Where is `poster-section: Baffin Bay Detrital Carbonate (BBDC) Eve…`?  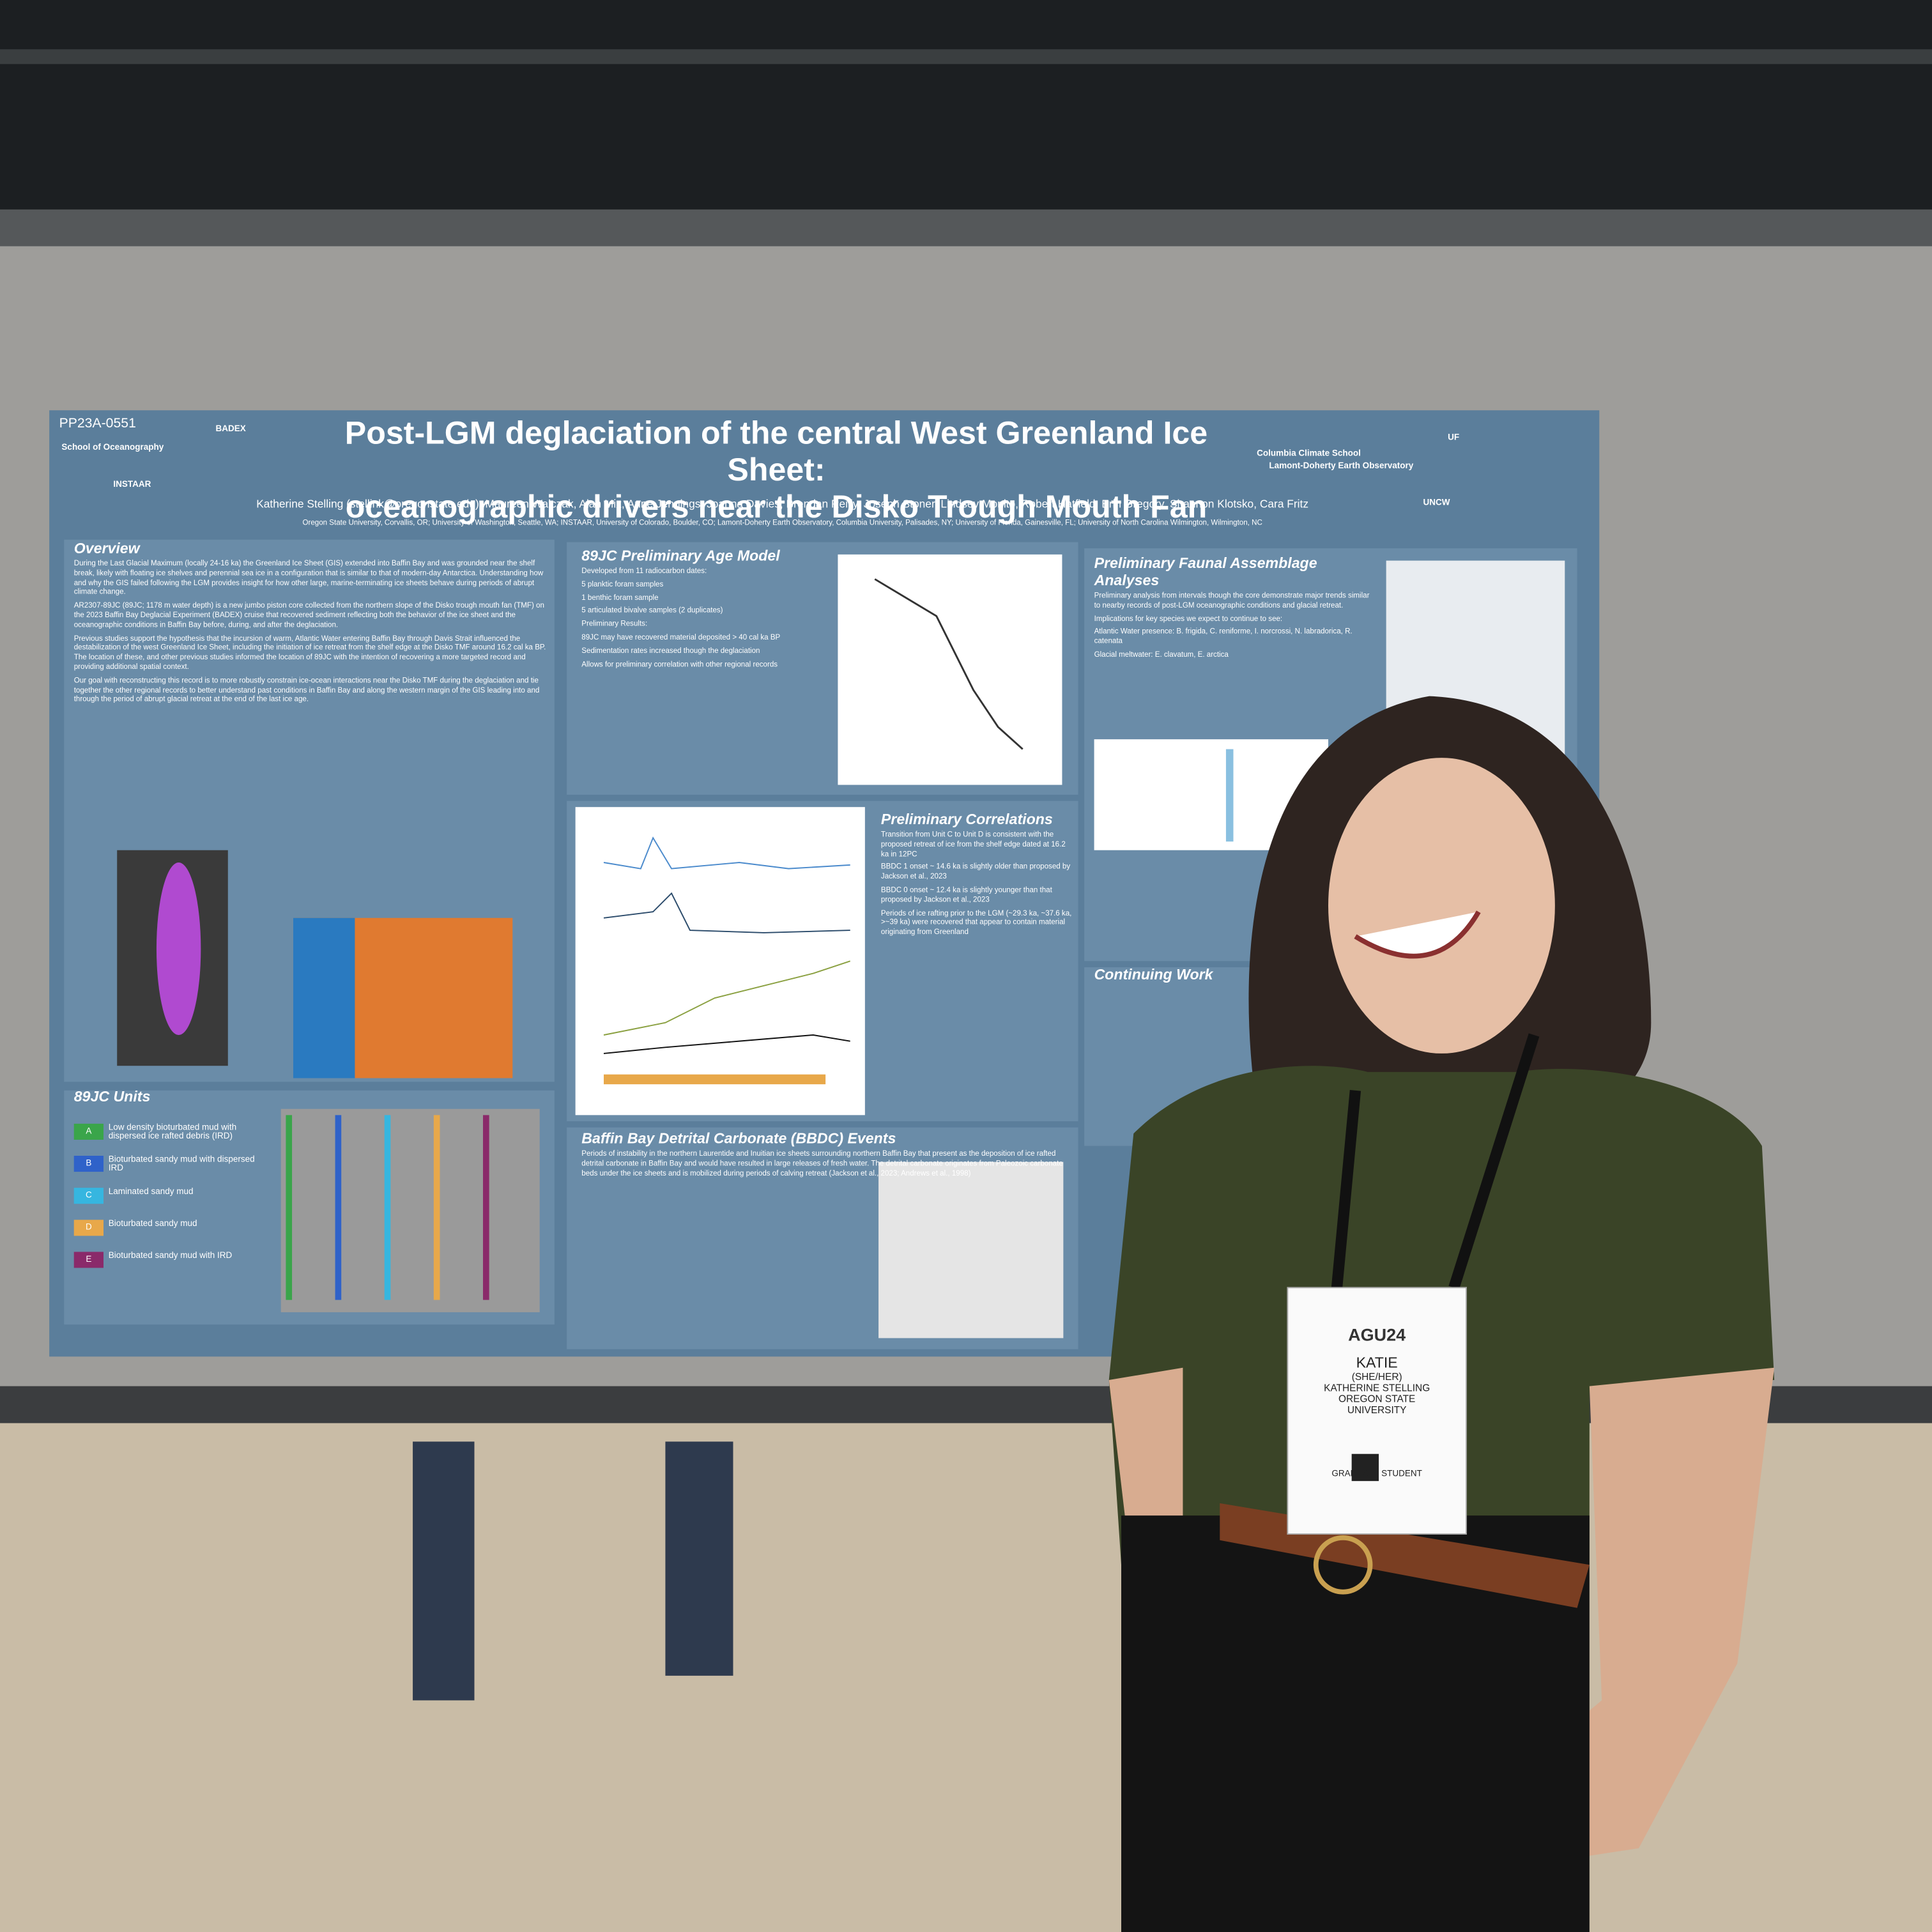 poster-section: Baffin Bay Detrital Carbonate (BBDC) Eve… is located at coordinates (826, 1156).